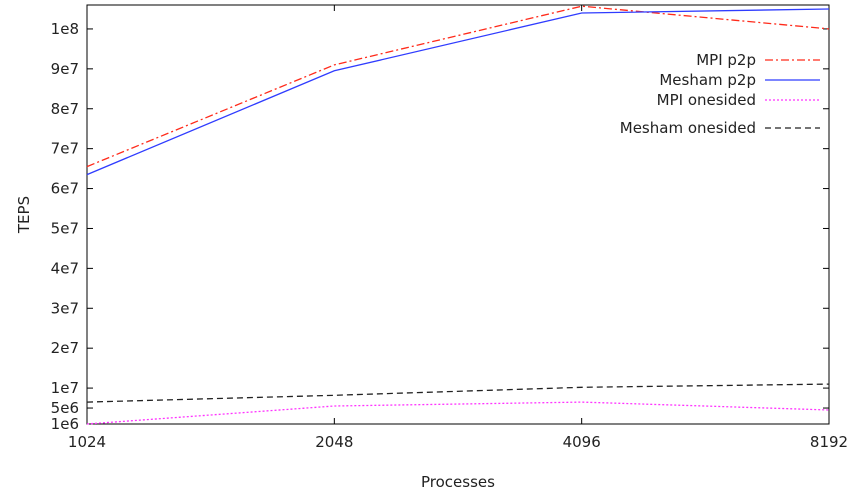 The height and width of the screenshot is (492, 851). What do you see at coordinates (65, 388) in the screenshot?
I see `y-tick-label: 1e7` at bounding box center [65, 388].